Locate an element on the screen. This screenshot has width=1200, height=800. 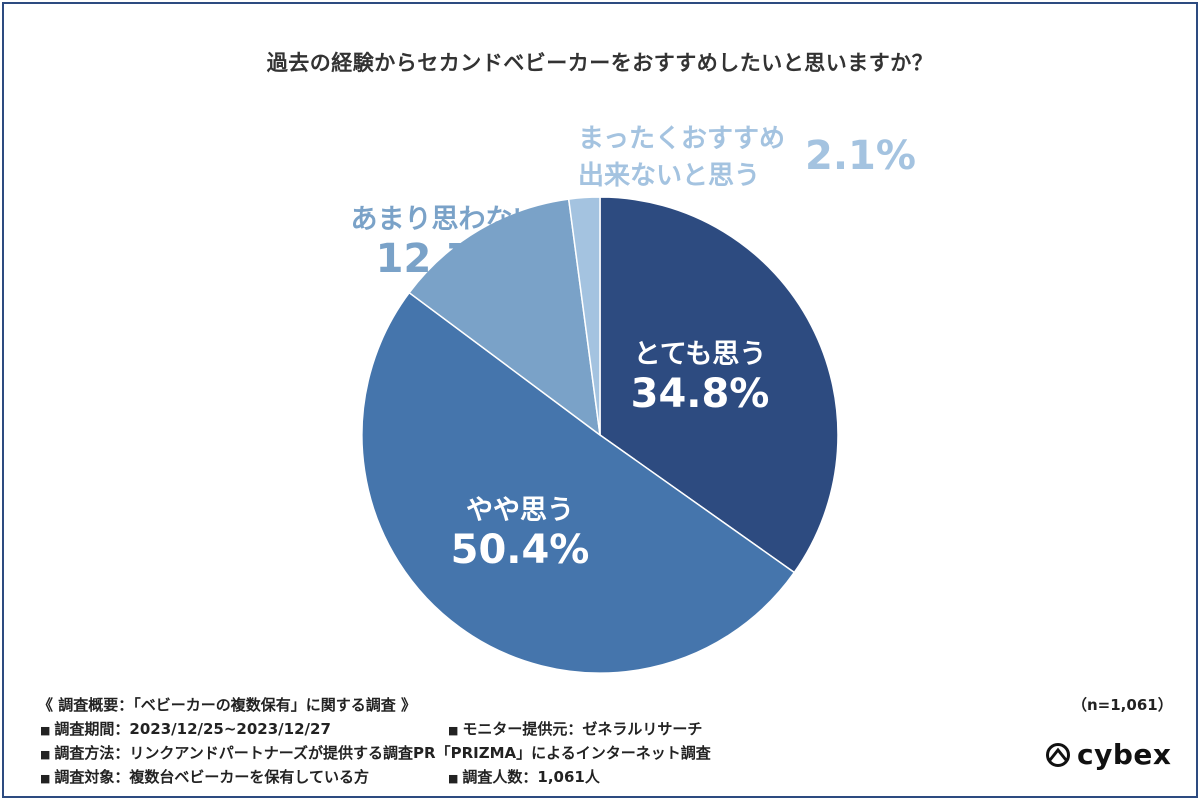
slice-name-mattaku-line2: 出来ないと思う is located at coordinates (669, 176).